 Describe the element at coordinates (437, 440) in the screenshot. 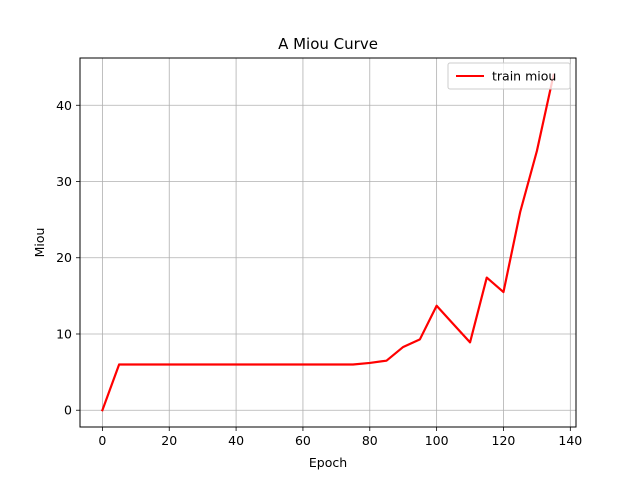

I see `x-tick-label: 100` at that location.